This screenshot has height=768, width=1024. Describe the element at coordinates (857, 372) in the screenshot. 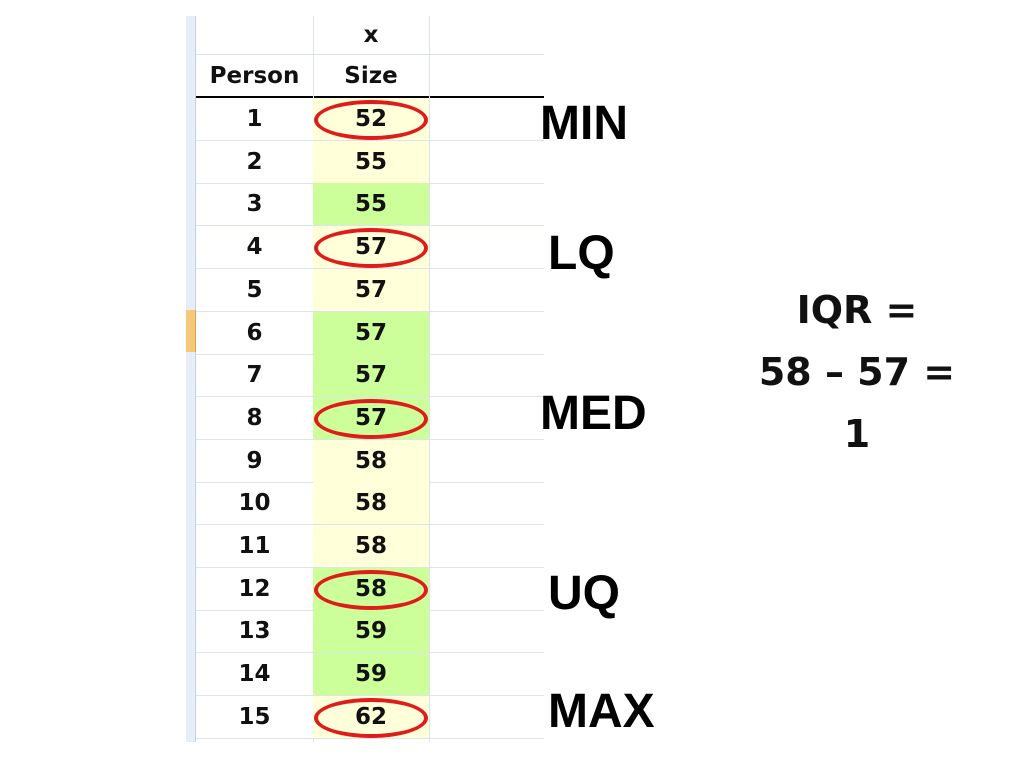

I see `iqr-line-2: 58 – 57 =` at that location.